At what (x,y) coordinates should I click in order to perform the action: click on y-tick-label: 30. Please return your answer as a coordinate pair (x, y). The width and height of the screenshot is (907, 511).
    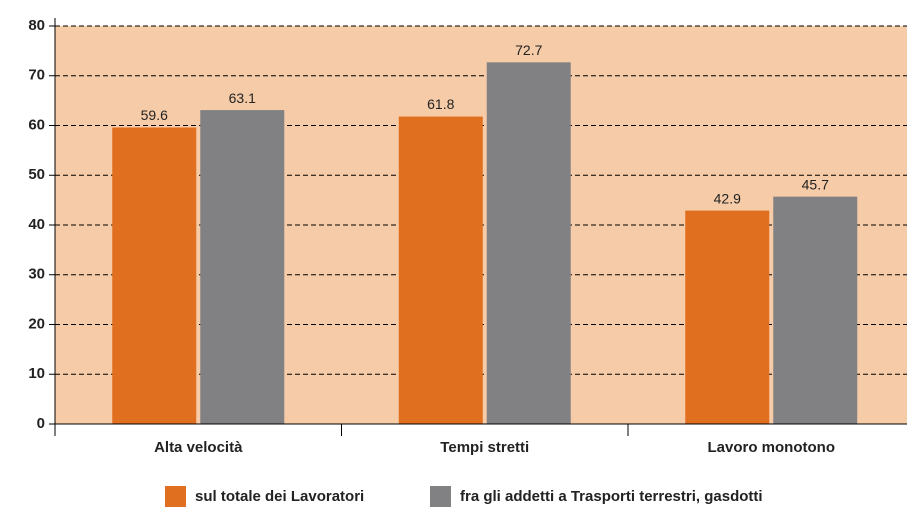
    Looking at the image, I should click on (36, 274).